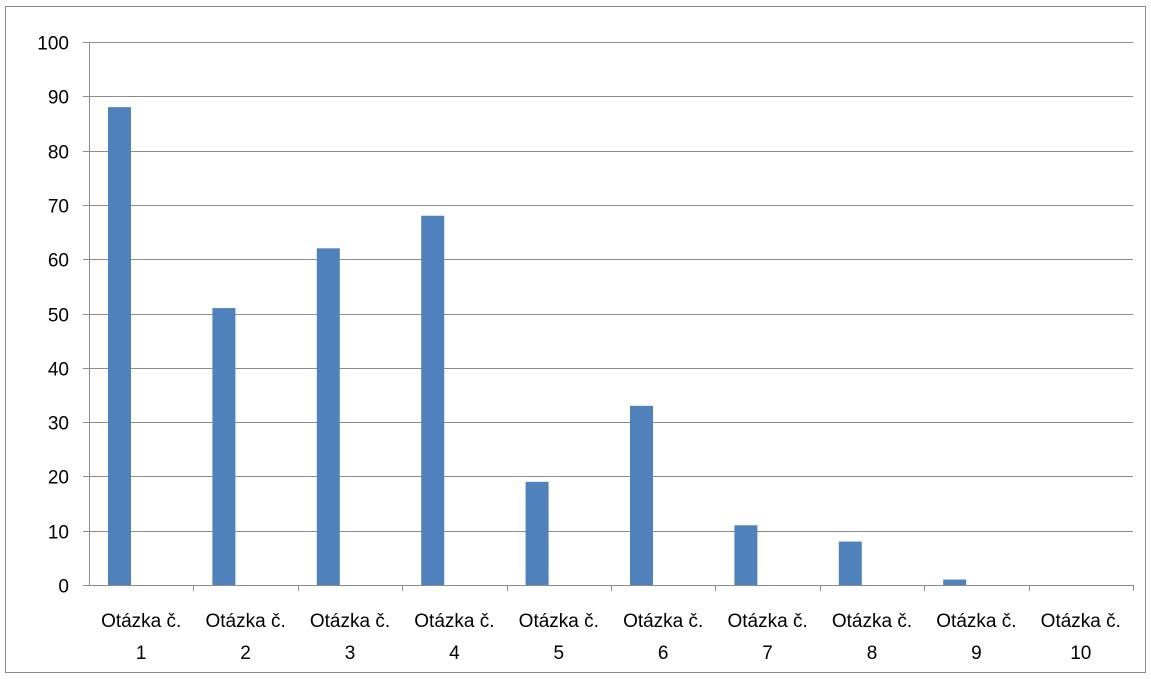 This screenshot has width=1151, height=679. Describe the element at coordinates (141, 621) in the screenshot. I see `x-tick-label-1-line-1: Otázka č.` at that location.